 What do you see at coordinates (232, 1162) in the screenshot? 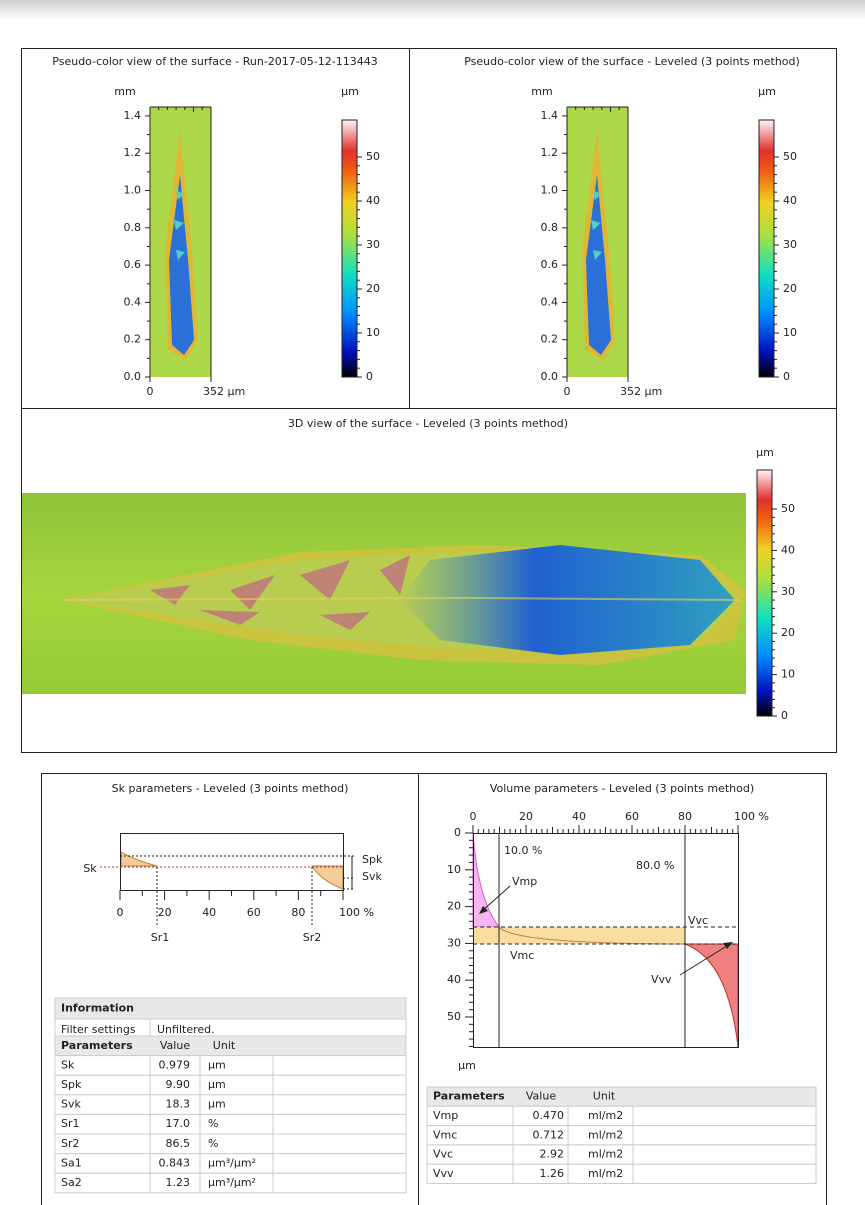
I see `param-unit: µm³/µm²` at bounding box center [232, 1162].